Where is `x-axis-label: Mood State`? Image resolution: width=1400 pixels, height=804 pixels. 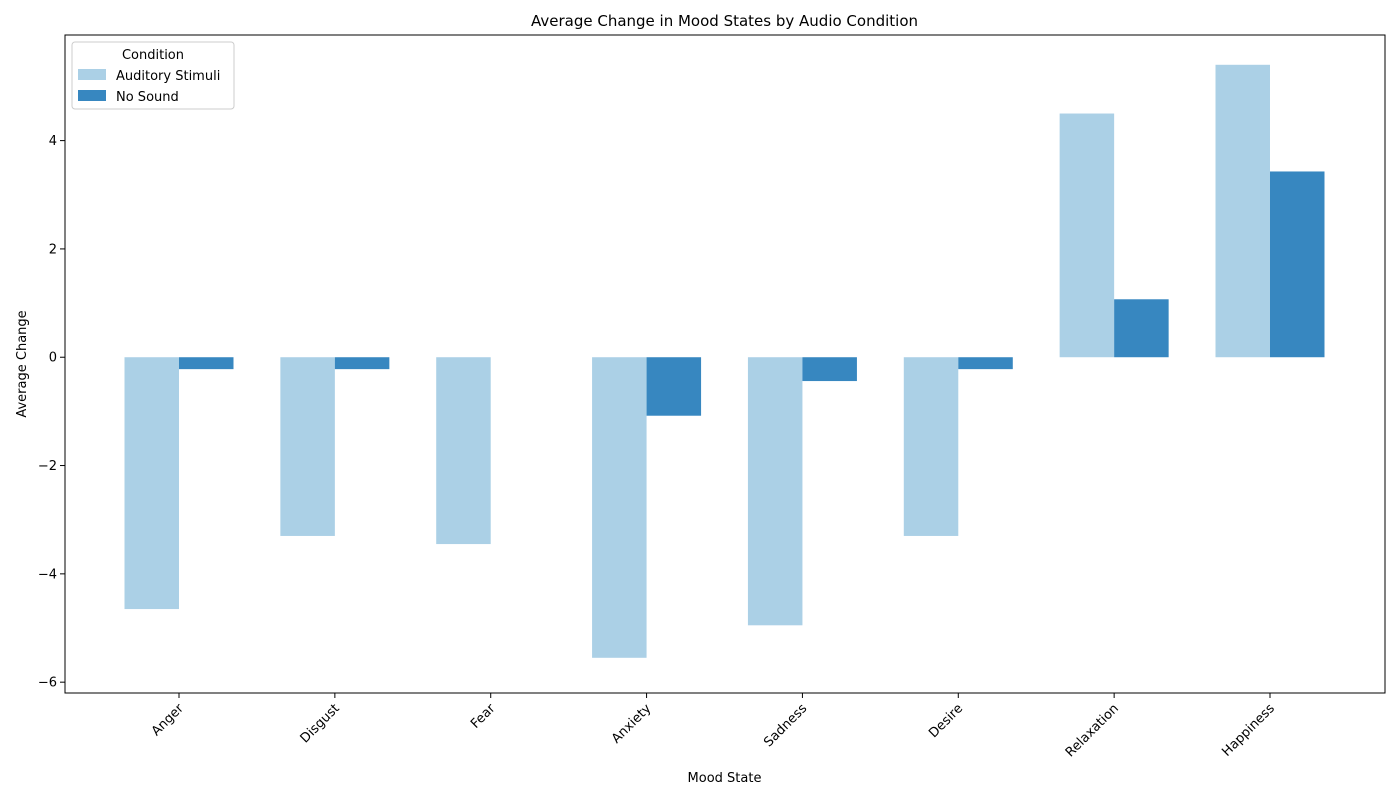 x-axis-label: Mood State is located at coordinates (725, 778).